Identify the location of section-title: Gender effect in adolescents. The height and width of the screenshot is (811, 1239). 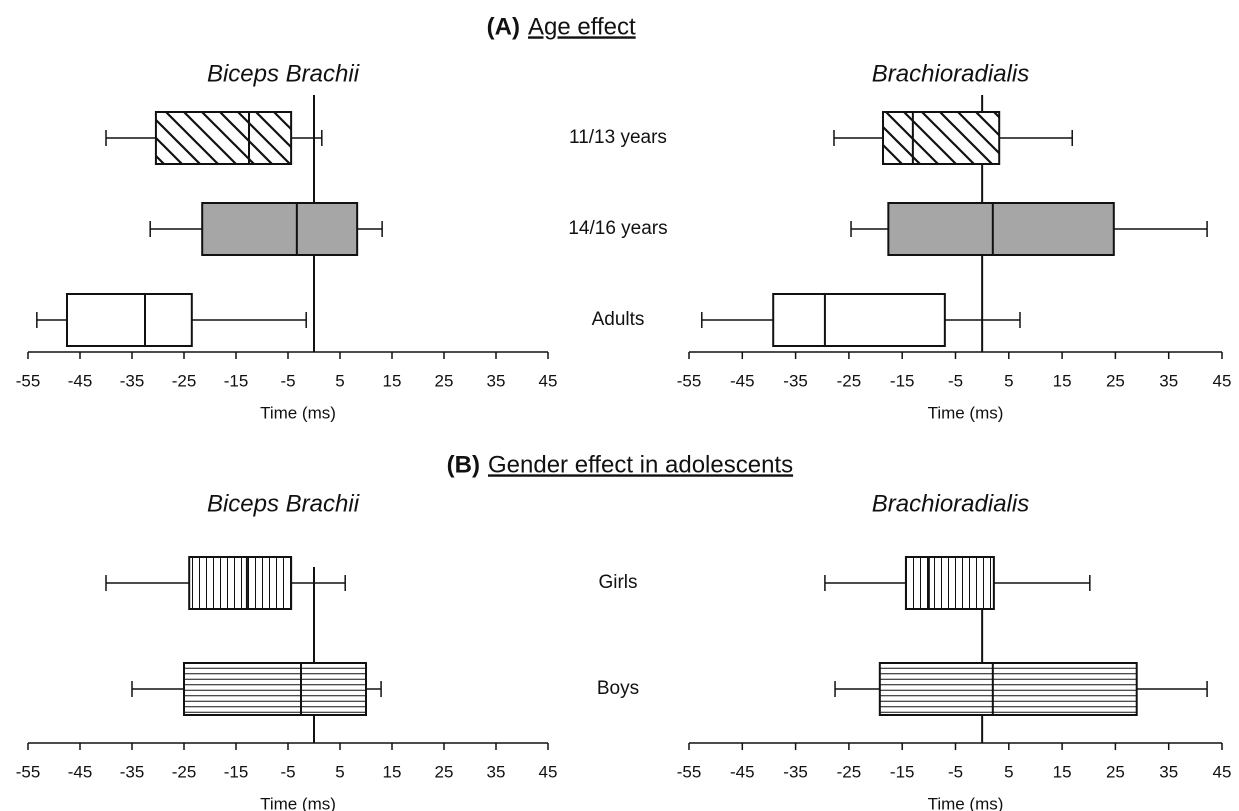
(640, 464).